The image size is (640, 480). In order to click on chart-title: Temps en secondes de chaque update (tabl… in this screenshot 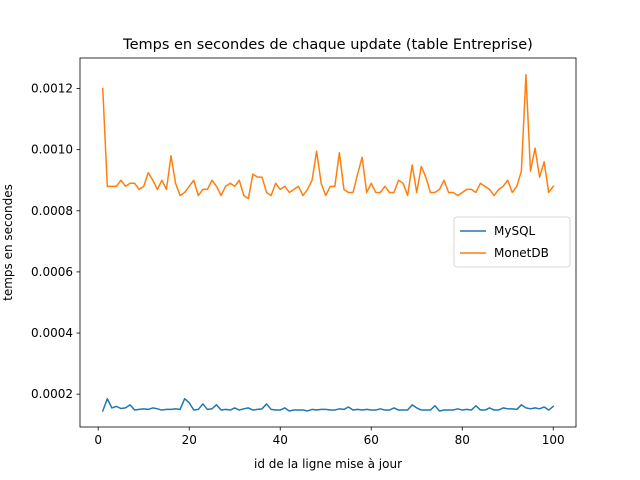, I will do `click(327, 45)`.